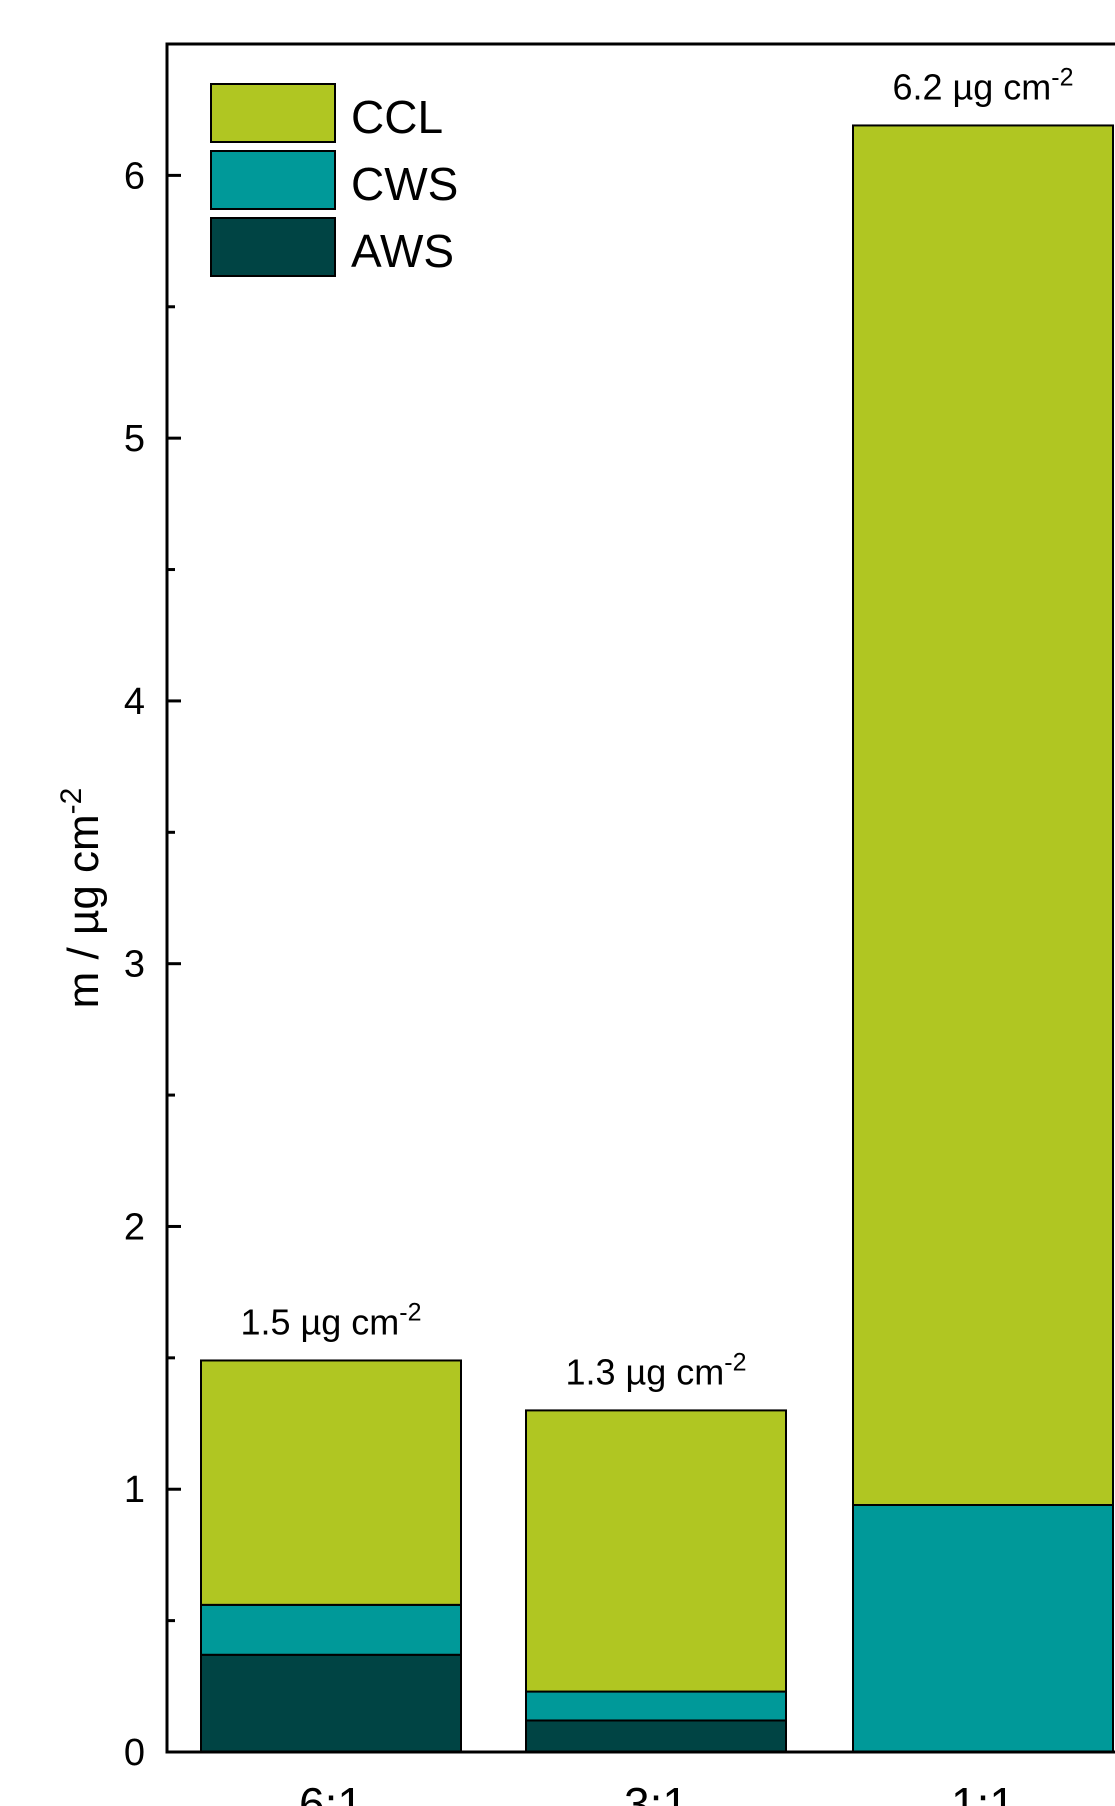 The image size is (1115, 1806). I want to click on y-axis-label: m / µg cm-2, so click(81, 898).